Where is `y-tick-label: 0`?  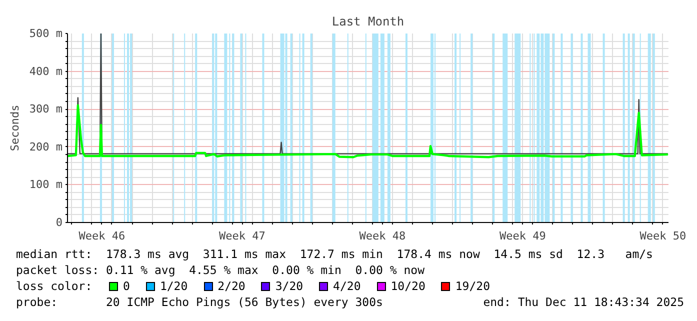 y-tick-label: 0 is located at coordinates (59, 222).